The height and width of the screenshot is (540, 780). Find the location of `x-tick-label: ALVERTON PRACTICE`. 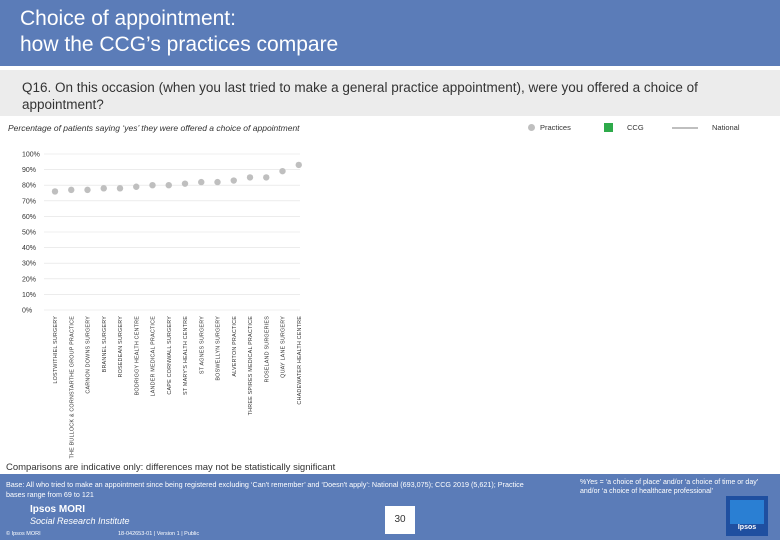

x-tick-label: ALVERTON PRACTICE is located at coordinates (235, 346).